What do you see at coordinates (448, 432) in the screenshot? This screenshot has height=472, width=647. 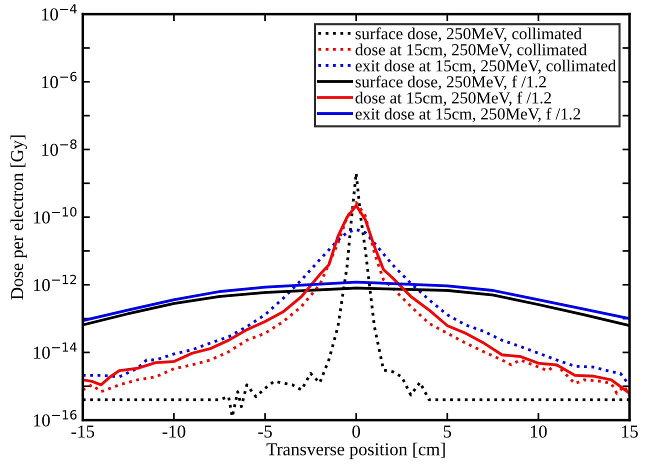 I see `x-tick-label: 5` at bounding box center [448, 432].